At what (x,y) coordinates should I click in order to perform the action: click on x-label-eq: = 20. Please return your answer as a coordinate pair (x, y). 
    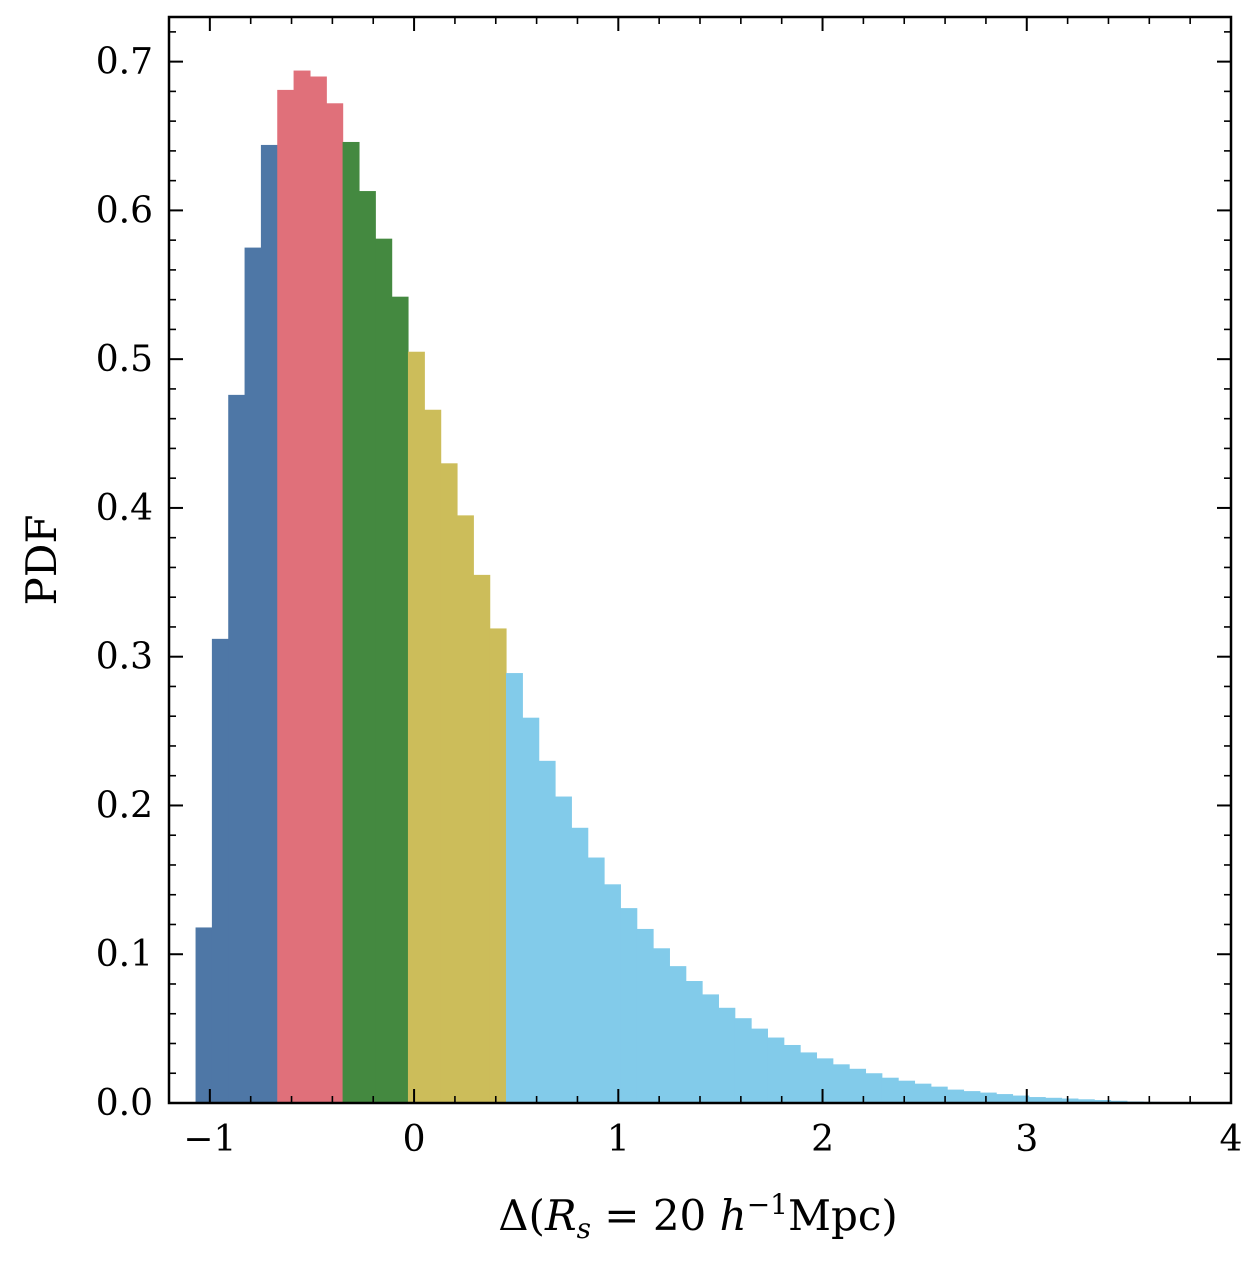
    Looking at the image, I should click on (655, 1215).